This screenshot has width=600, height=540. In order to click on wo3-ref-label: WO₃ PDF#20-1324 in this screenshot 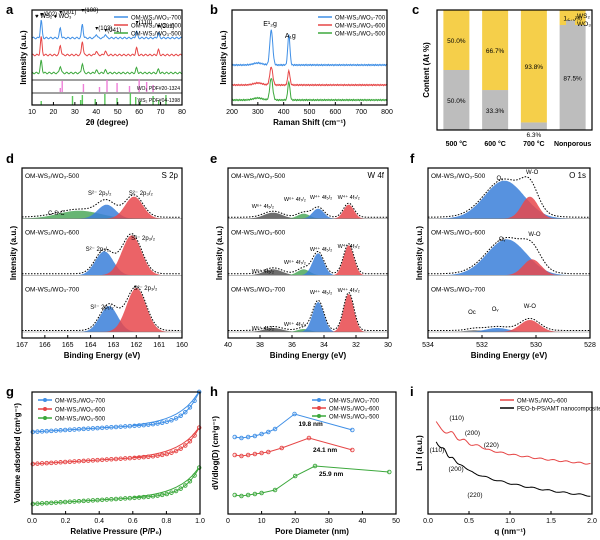, I will do `click(158, 89)`.